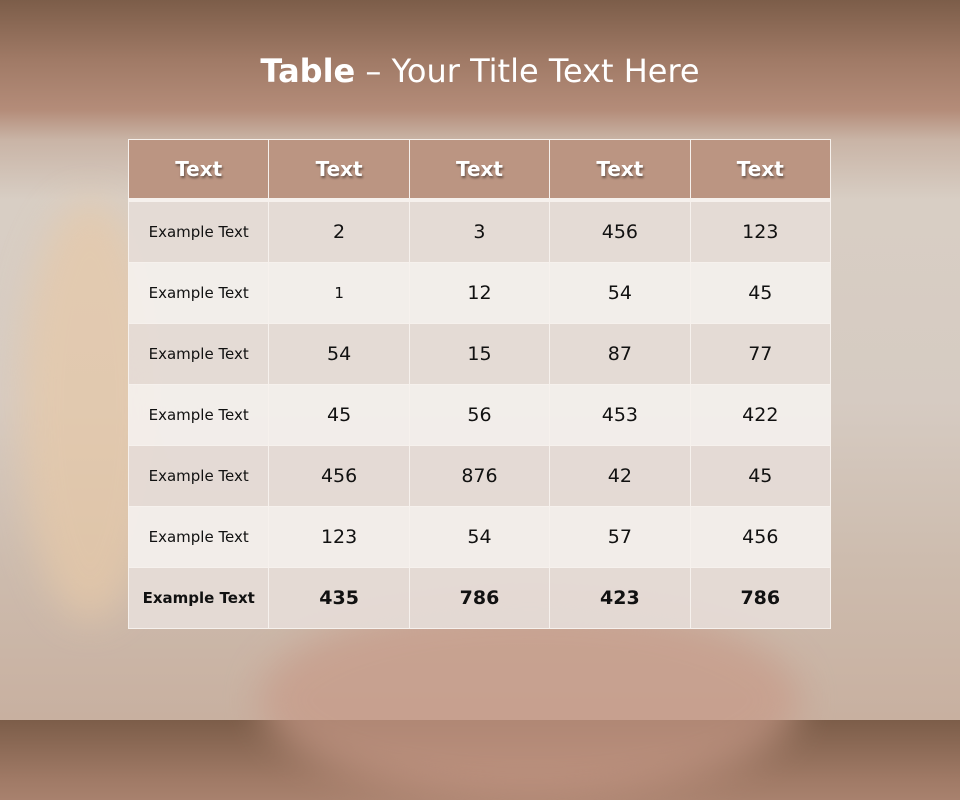 This screenshot has width=960, height=800. Describe the element at coordinates (620, 476) in the screenshot. I see `table-cell: 42` at that location.